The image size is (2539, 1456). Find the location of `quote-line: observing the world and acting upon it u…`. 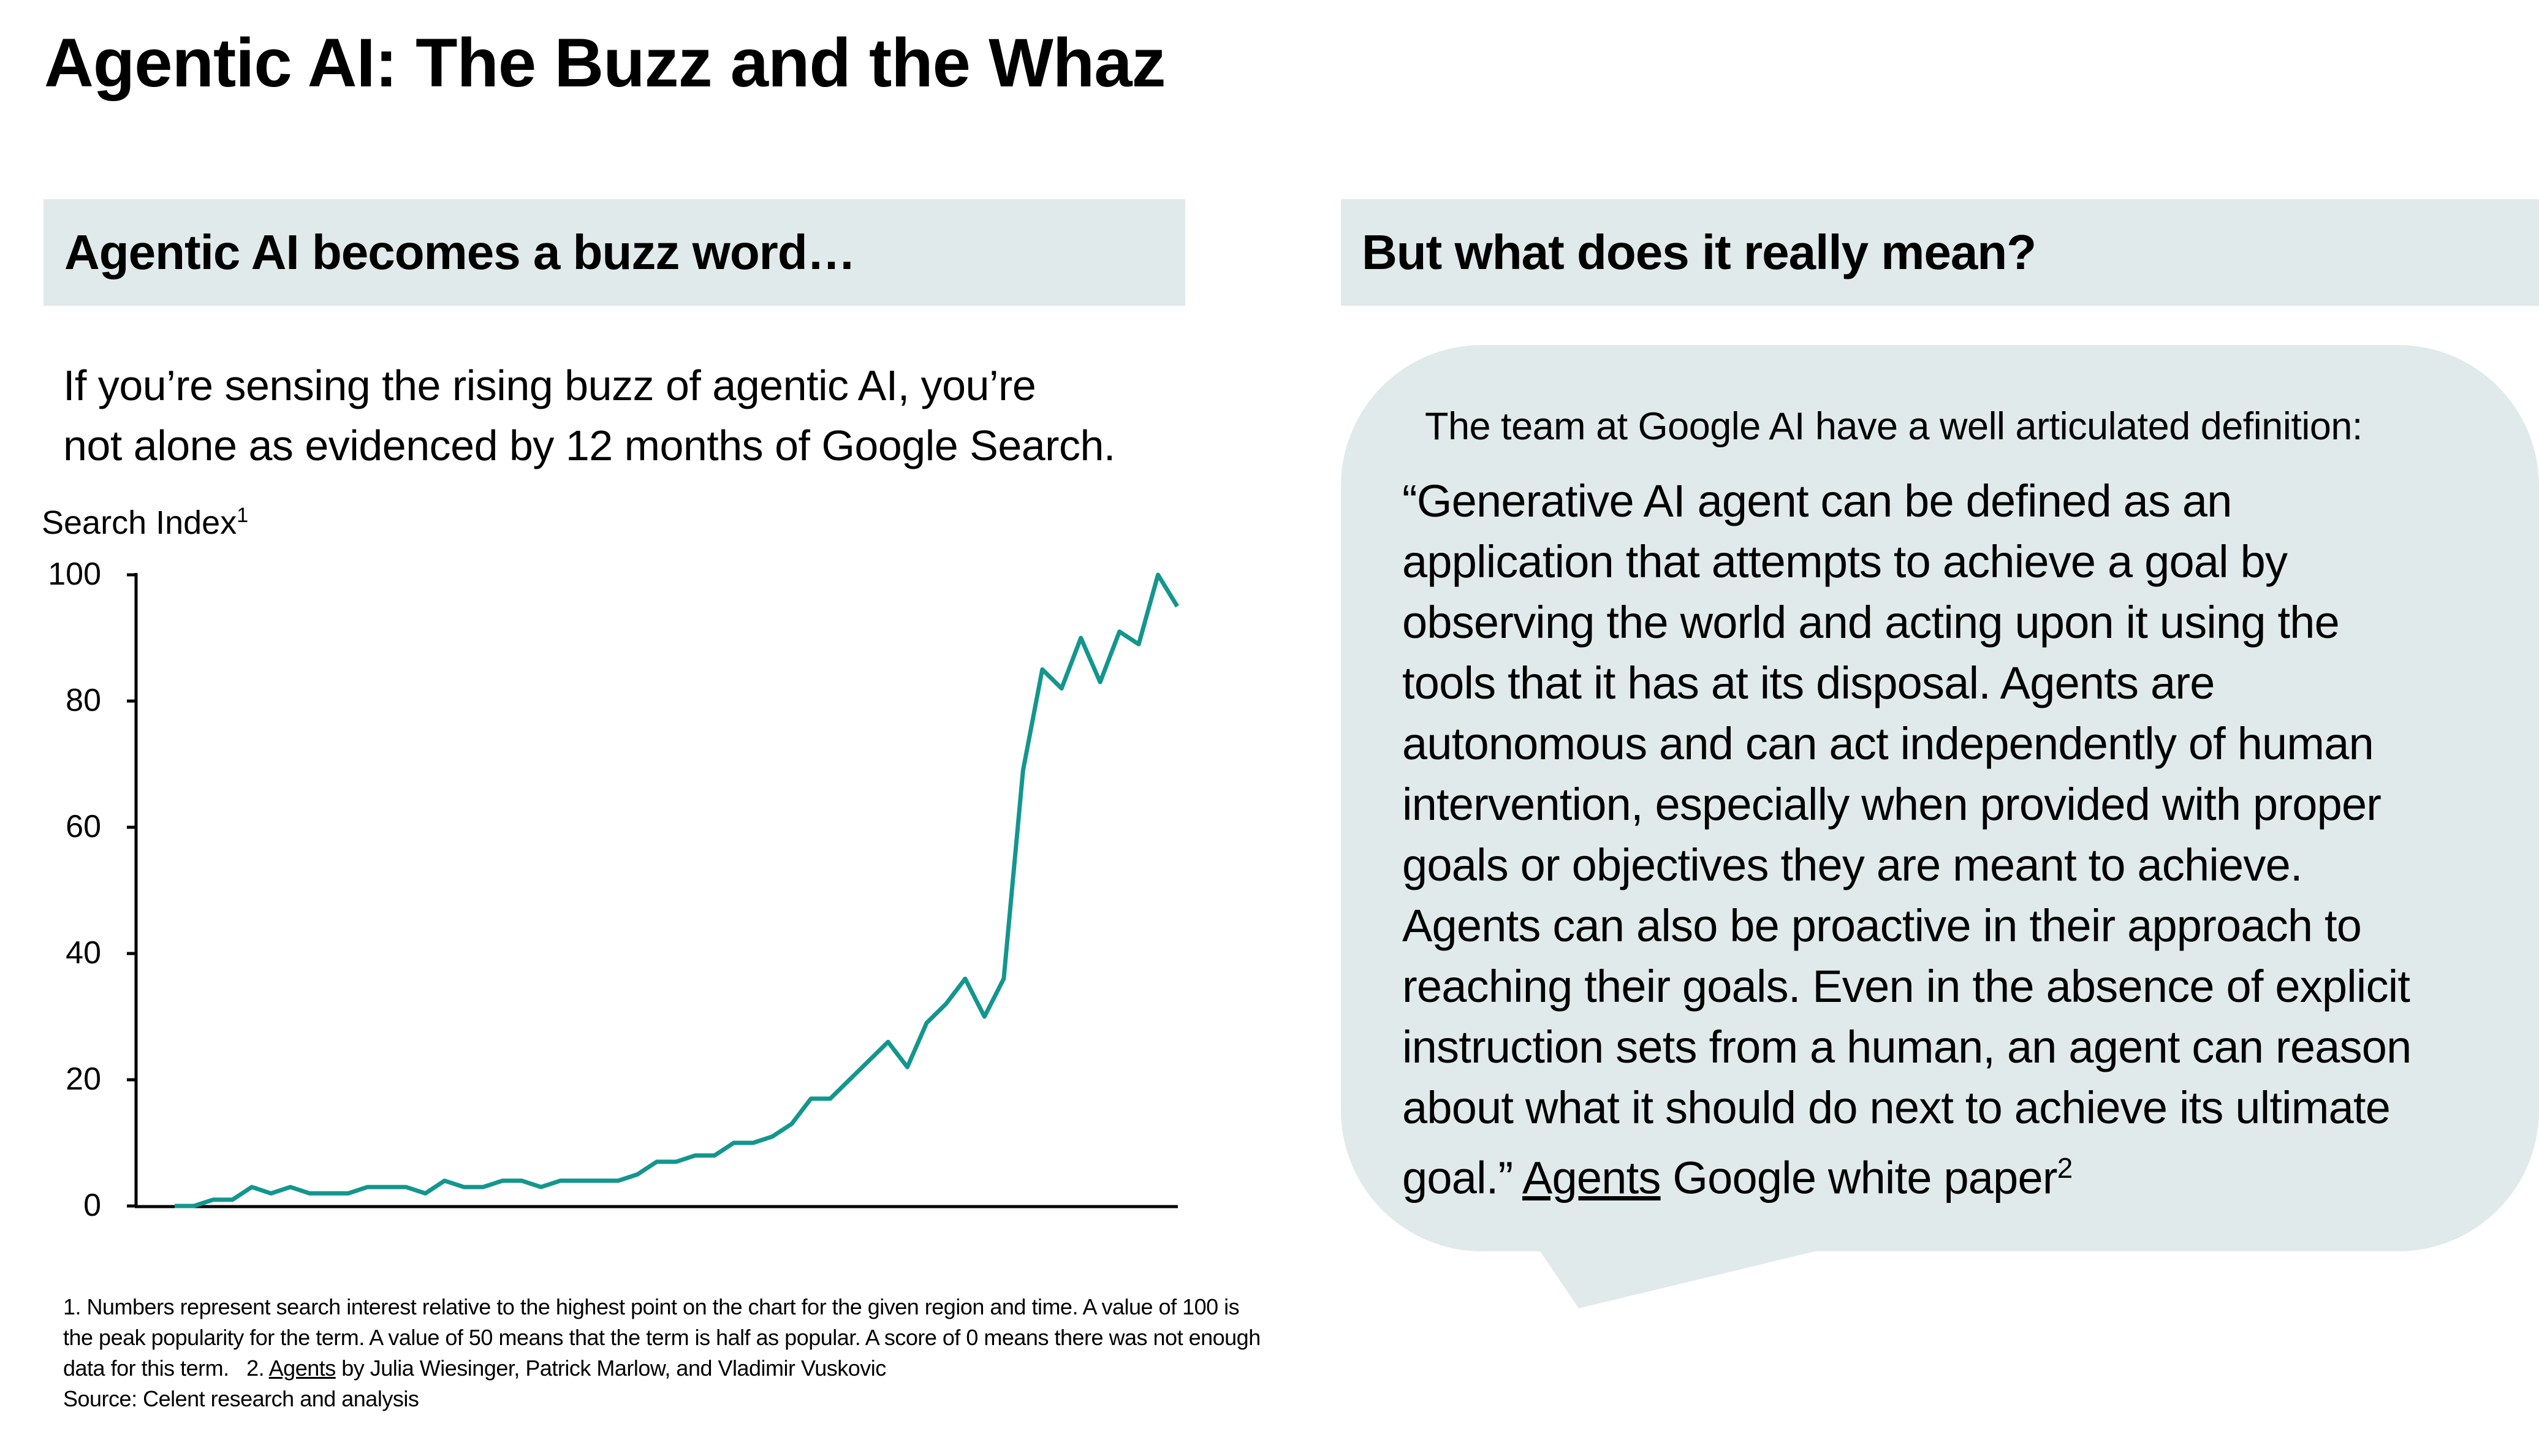

quote-line: observing the world and acting upon it u… is located at coordinates (1871, 622).